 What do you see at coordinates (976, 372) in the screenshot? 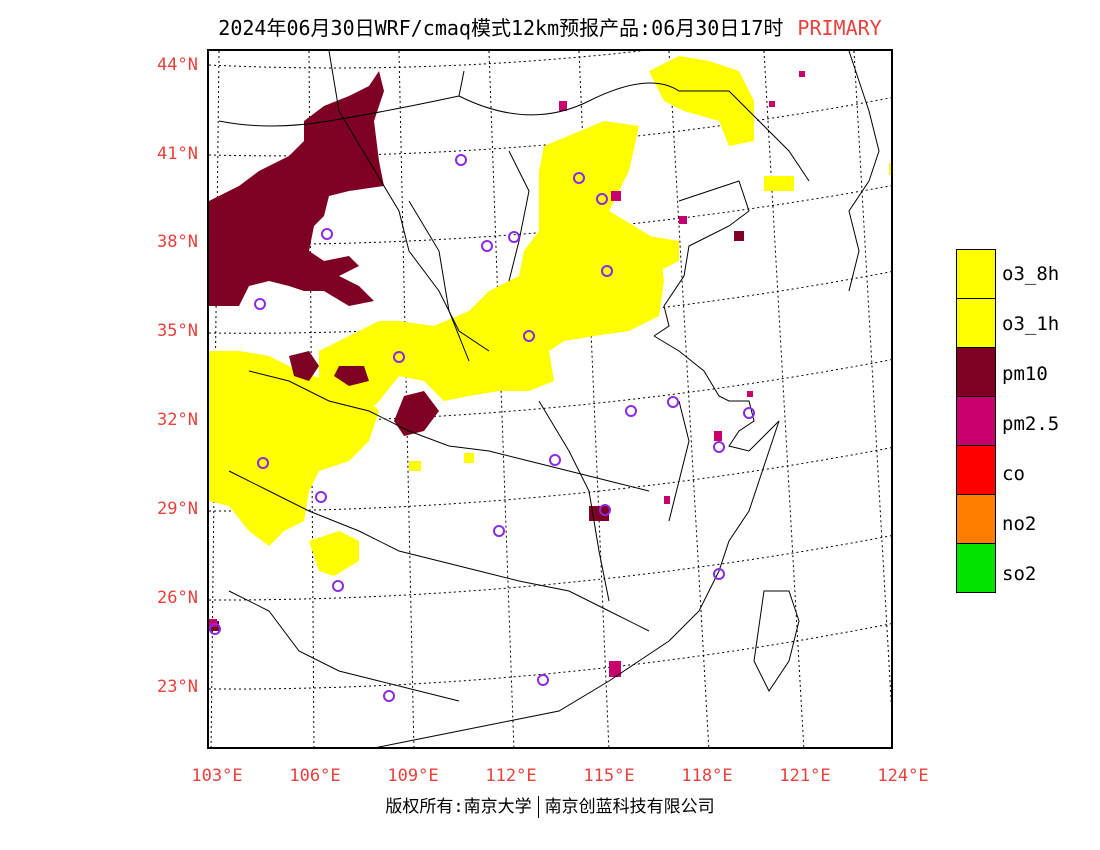
I see `legend-swatch-pm10` at bounding box center [976, 372].